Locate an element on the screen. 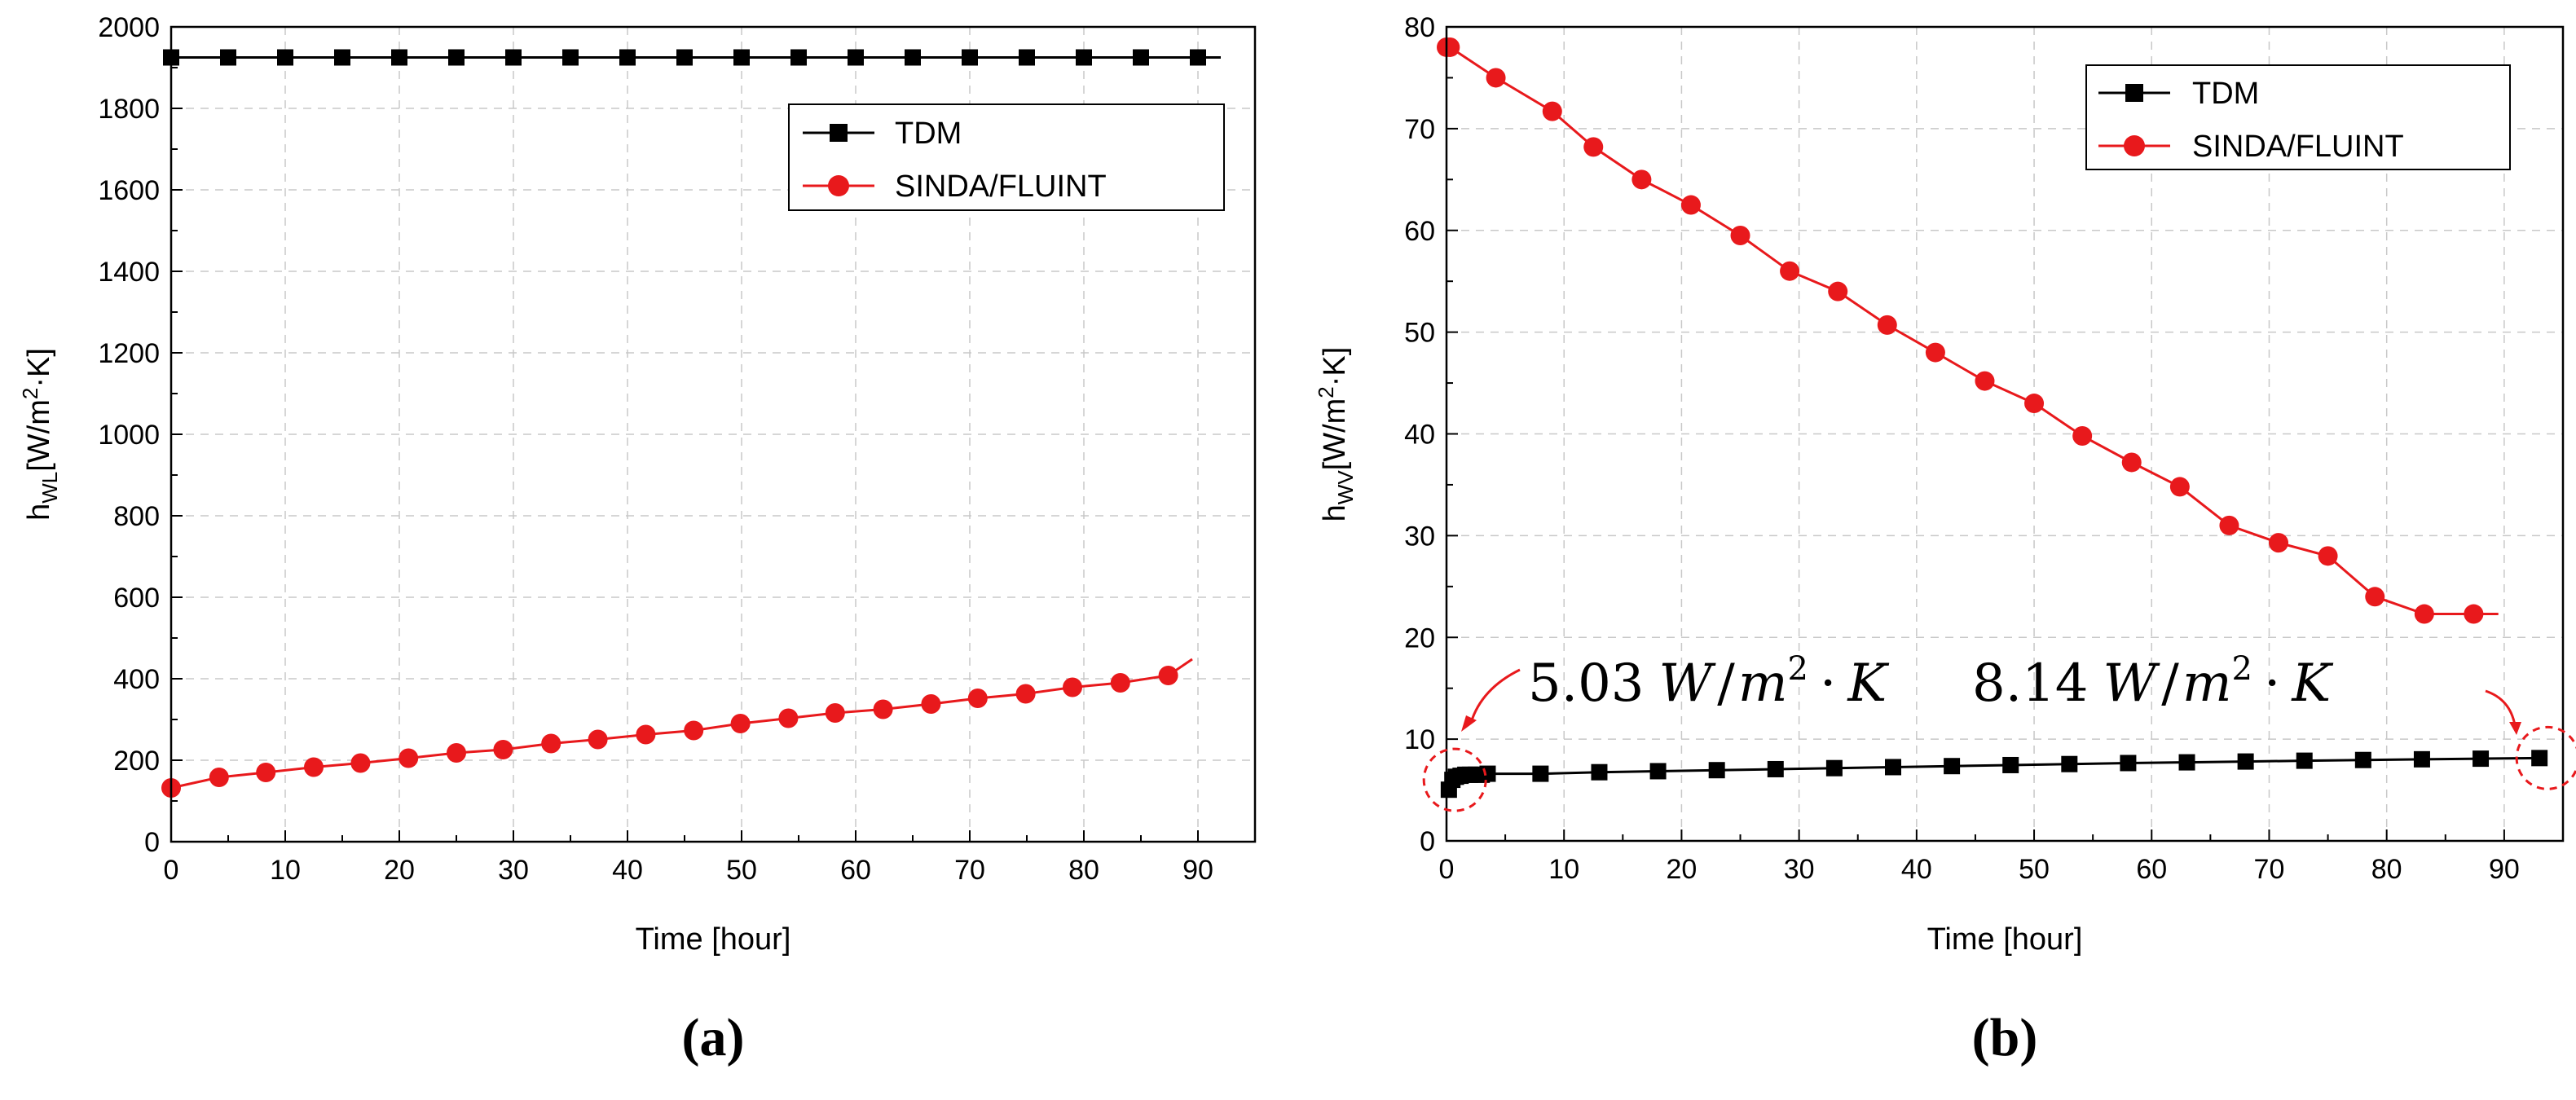 The width and height of the screenshot is (2576, 1100). panel-a-y-axis-title: hWL[W/m2·K] is located at coordinates (40, 434).